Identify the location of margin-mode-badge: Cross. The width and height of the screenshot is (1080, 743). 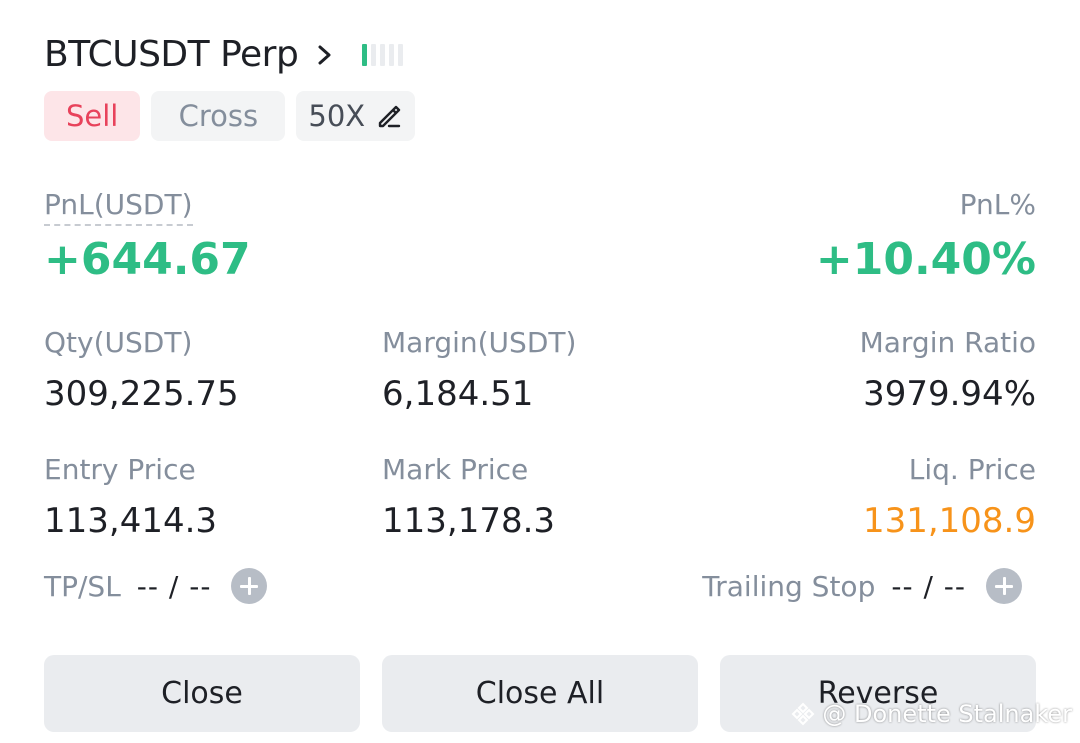
(218, 116).